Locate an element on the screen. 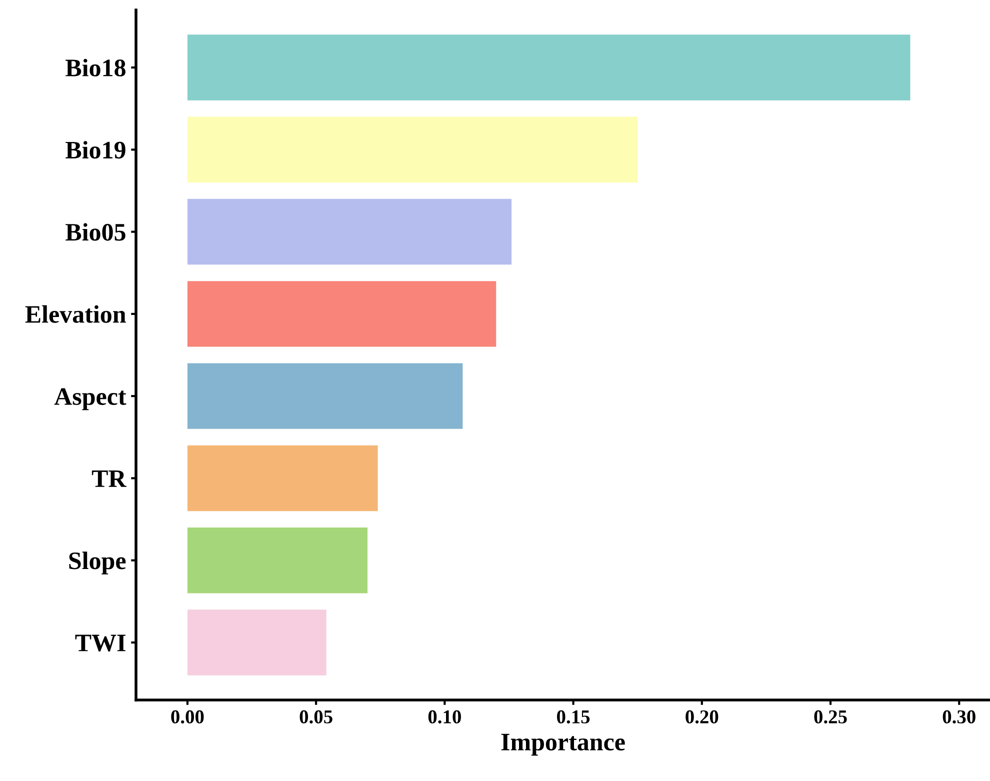 Image resolution: width=990 pixels, height=781 pixels. y-tick-label: Bio18 is located at coordinates (96, 67).